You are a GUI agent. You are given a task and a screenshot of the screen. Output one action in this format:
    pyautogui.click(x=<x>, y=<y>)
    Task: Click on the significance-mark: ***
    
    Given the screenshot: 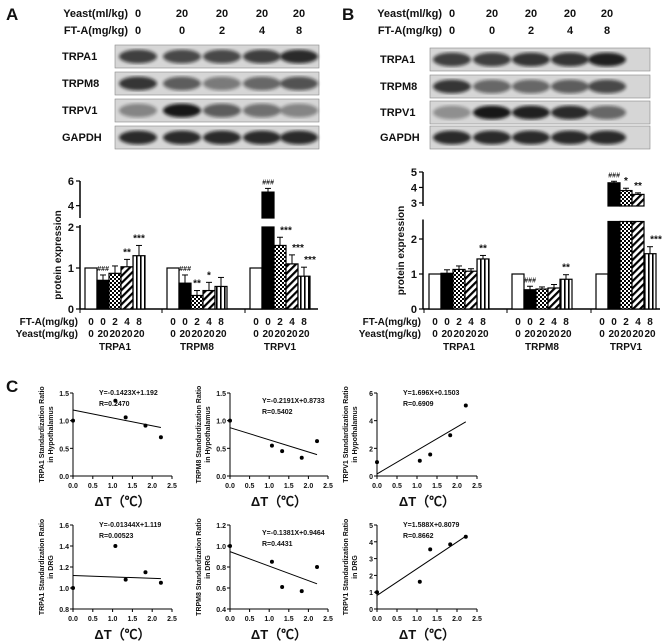 What is the action you would take?
    pyautogui.click(x=656, y=240)
    